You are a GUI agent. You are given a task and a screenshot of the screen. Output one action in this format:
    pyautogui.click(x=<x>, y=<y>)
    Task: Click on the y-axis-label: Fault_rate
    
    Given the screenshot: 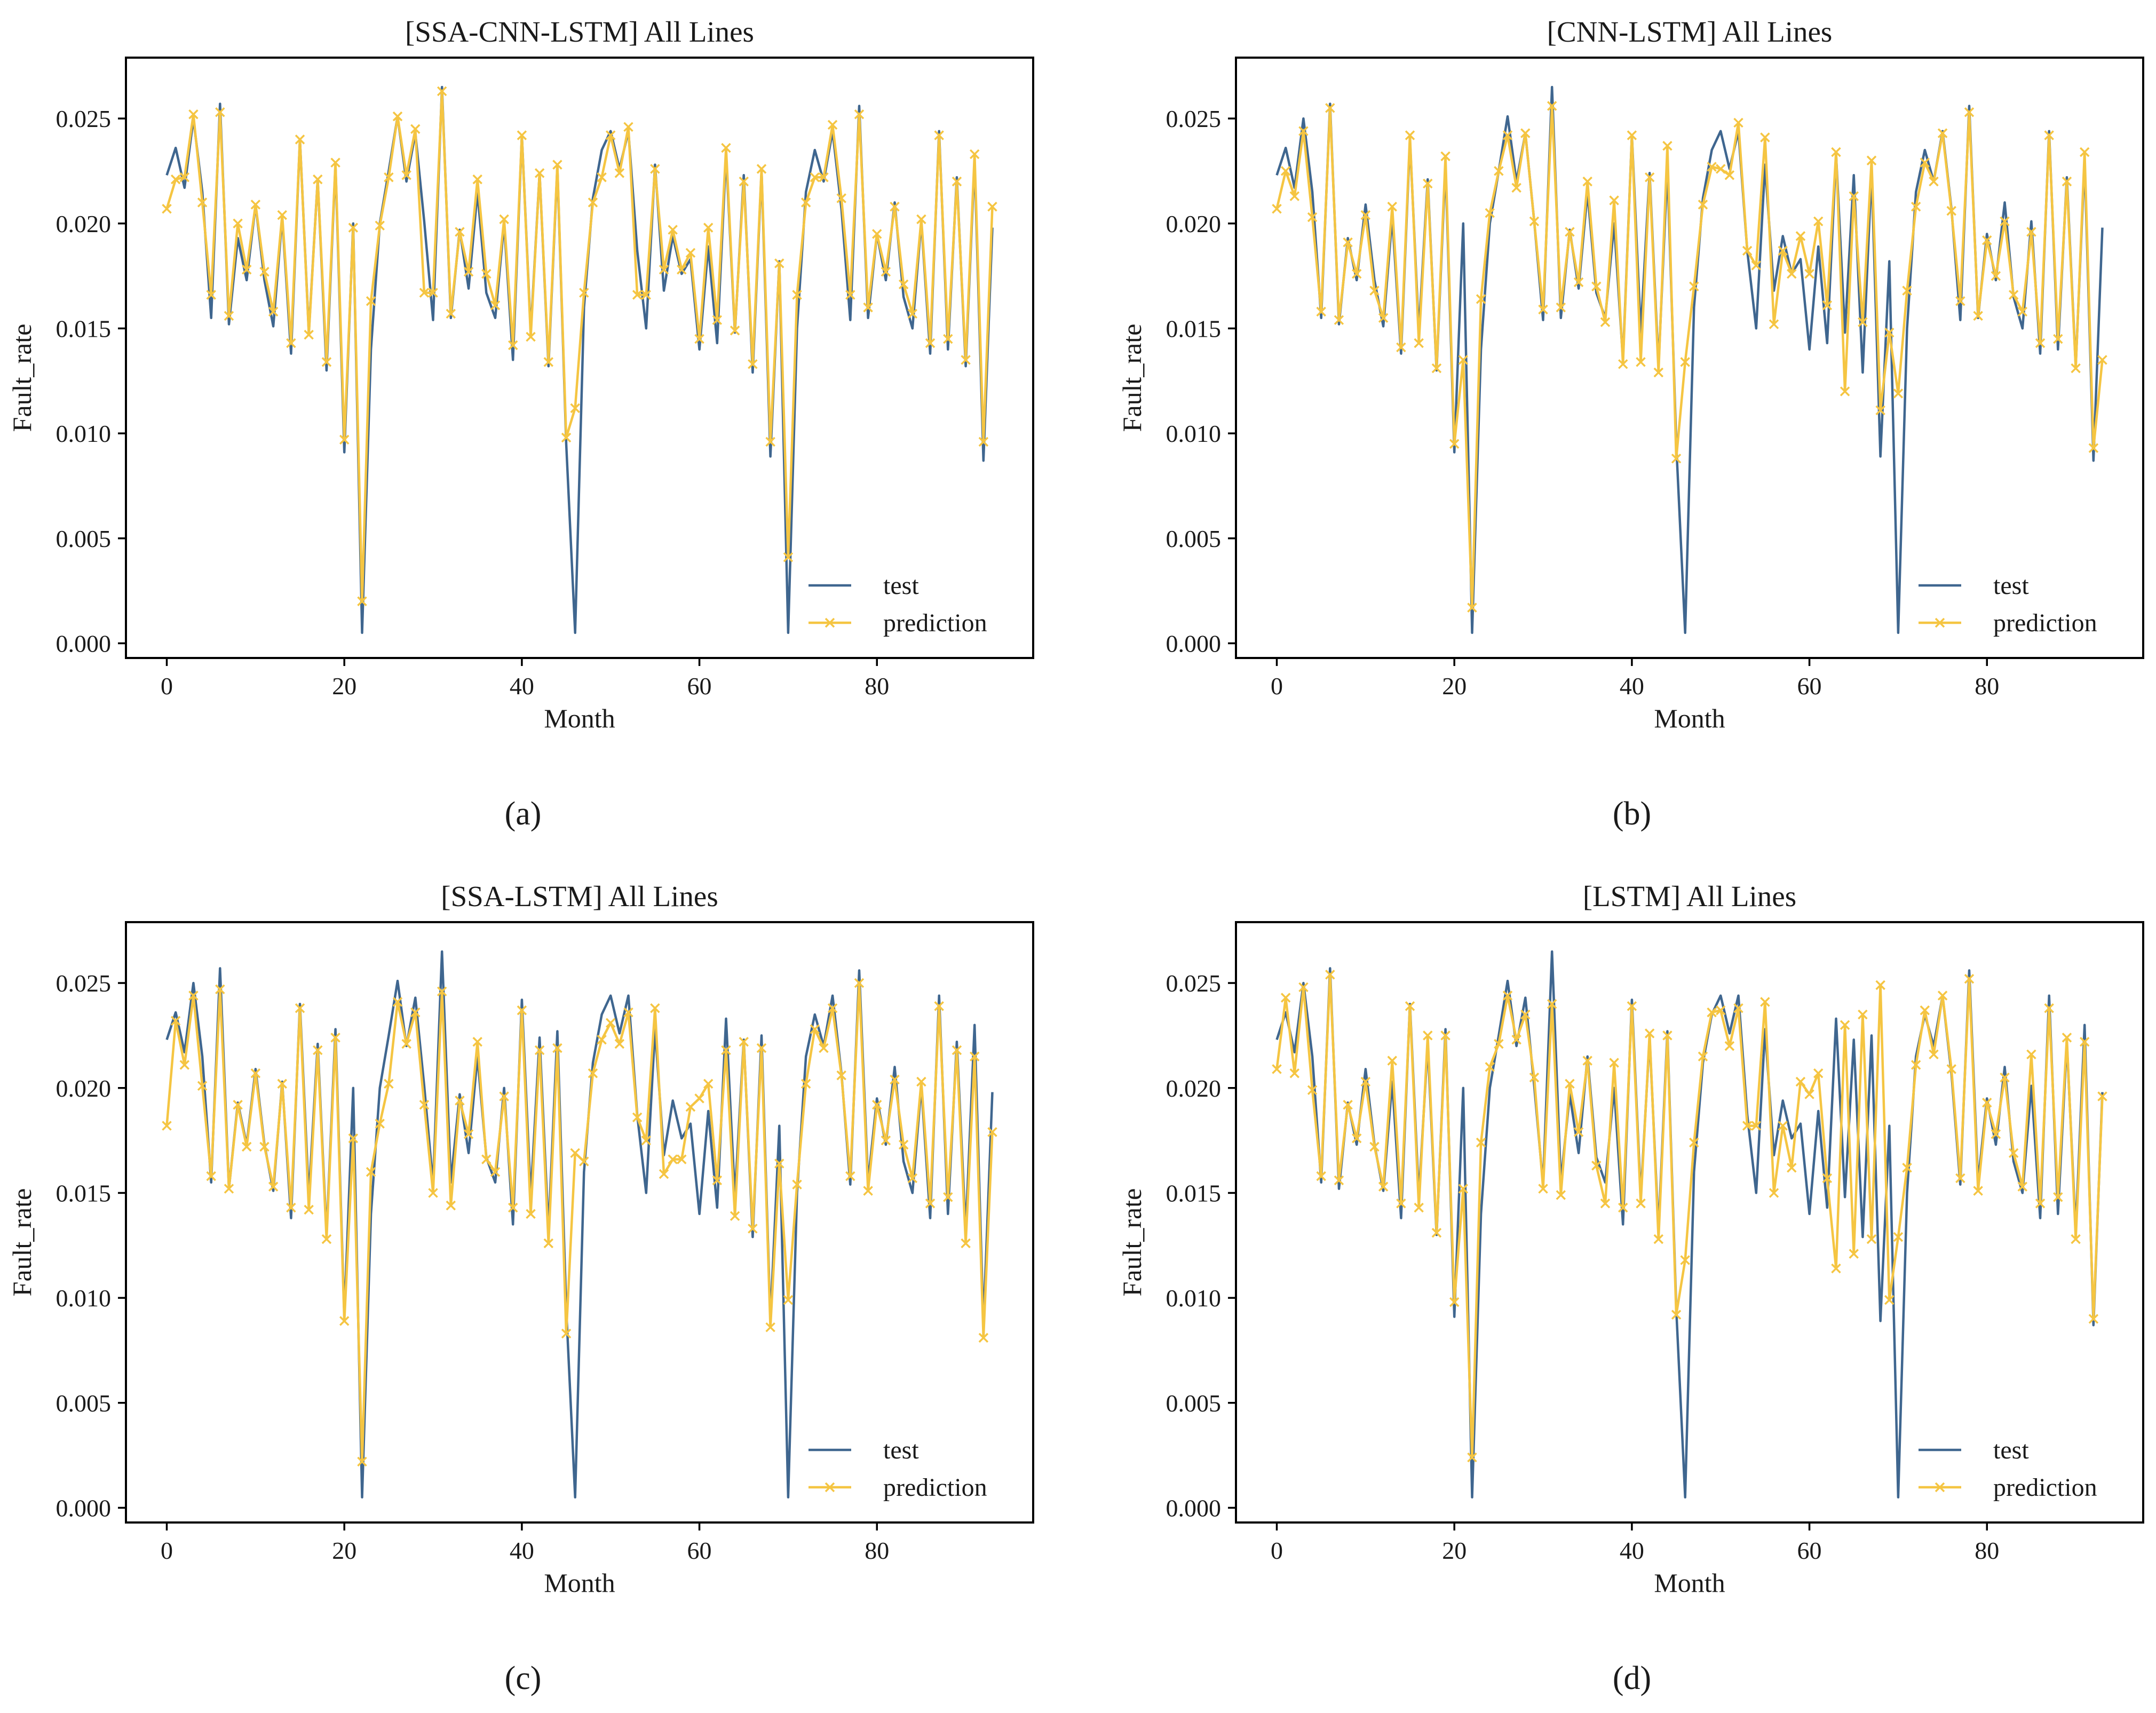 What is the action you would take?
    pyautogui.click(x=22, y=1242)
    